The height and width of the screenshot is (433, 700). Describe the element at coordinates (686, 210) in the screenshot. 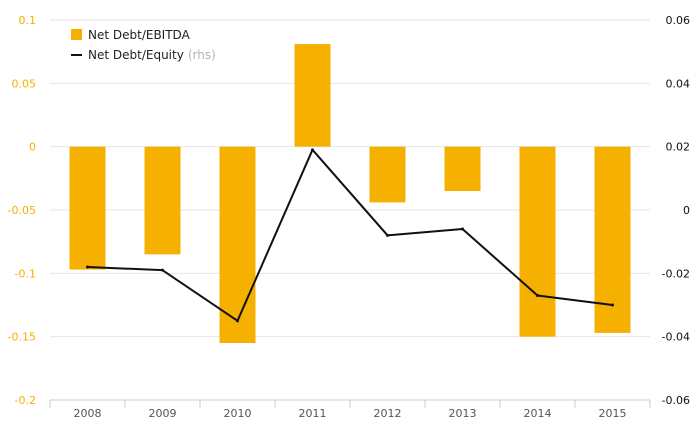

I see `right-tick-label: 0` at that location.